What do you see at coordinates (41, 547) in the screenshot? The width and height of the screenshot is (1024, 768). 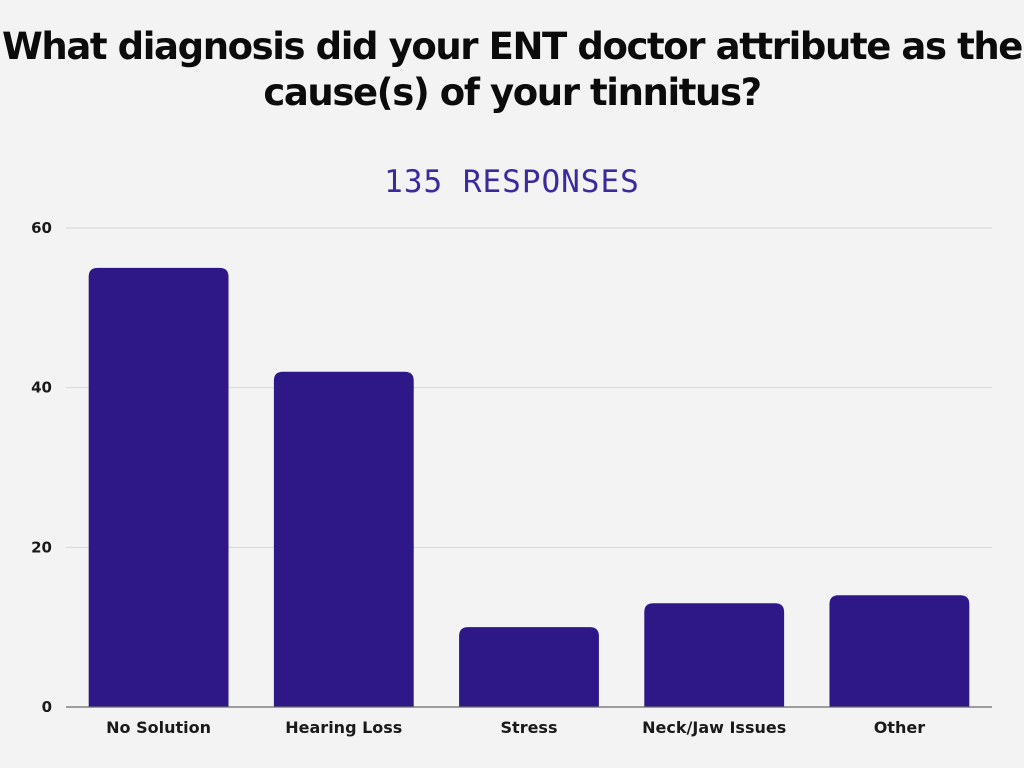 I see `y-tick-label: 20` at bounding box center [41, 547].